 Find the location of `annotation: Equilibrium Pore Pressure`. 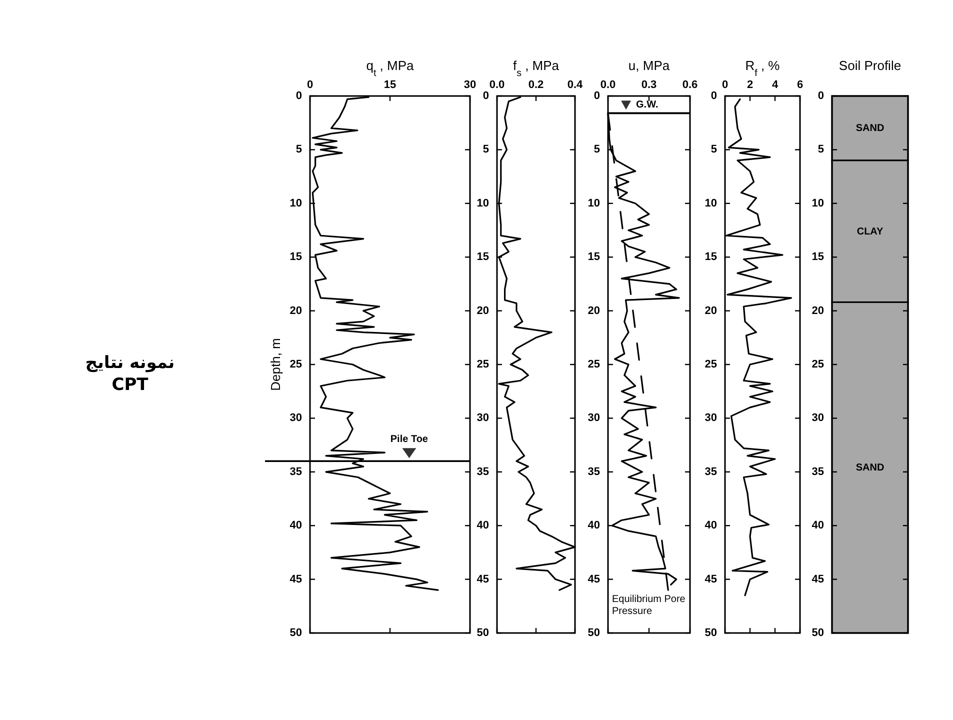

annotation: Equilibrium Pore Pressure is located at coordinates (649, 606).